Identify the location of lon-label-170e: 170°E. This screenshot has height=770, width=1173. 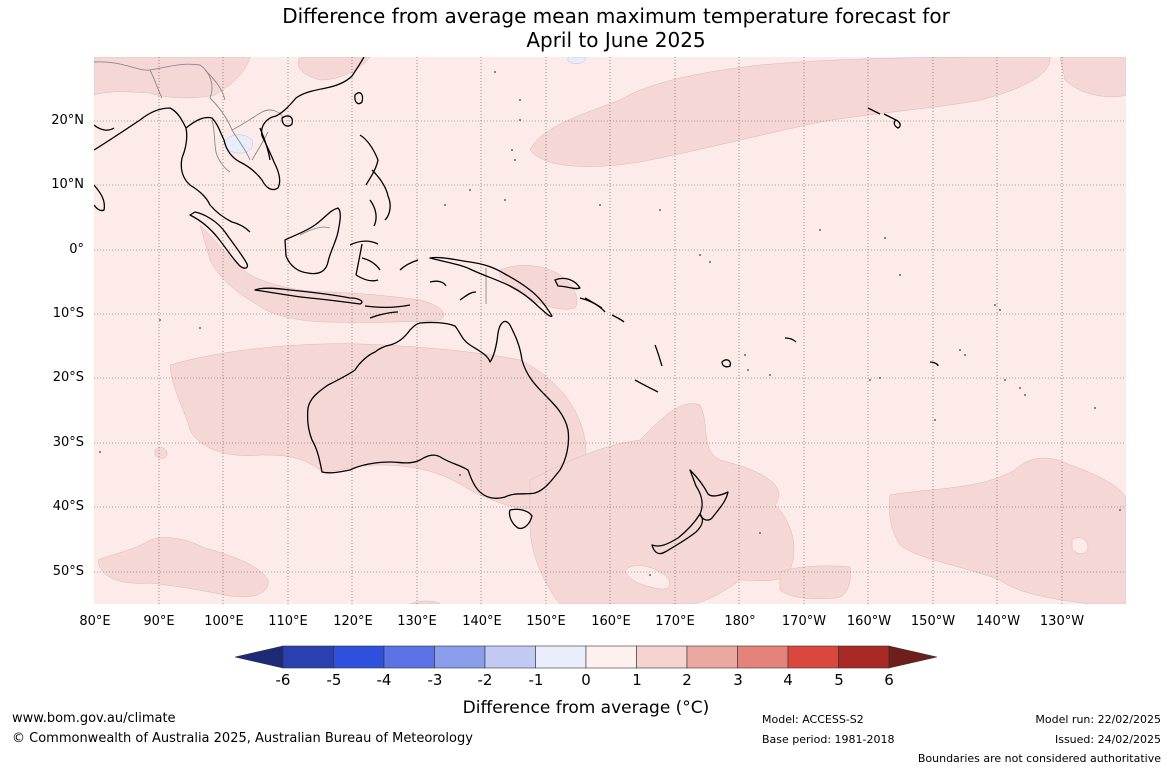
(675, 621).